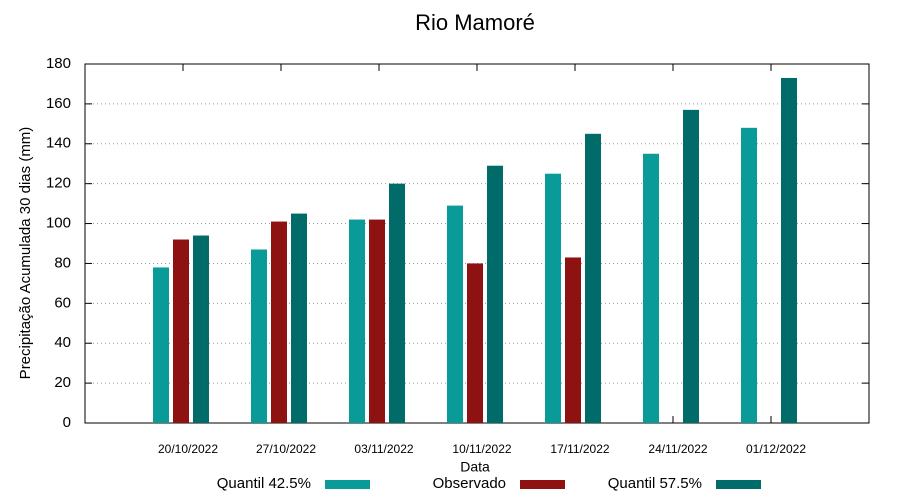 Image resolution: width=900 pixels, height=500 pixels. I want to click on x-tick-label: 24/11/2022, so click(677, 449).